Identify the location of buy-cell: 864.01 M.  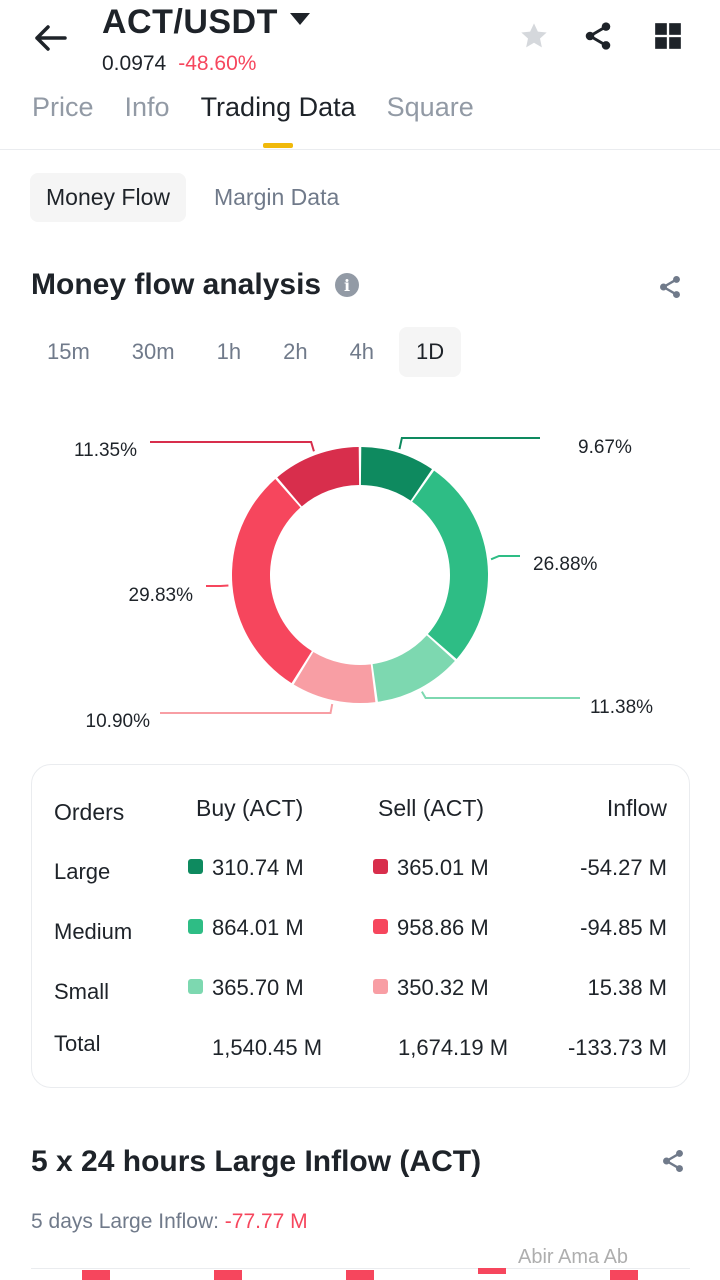
(246, 928).